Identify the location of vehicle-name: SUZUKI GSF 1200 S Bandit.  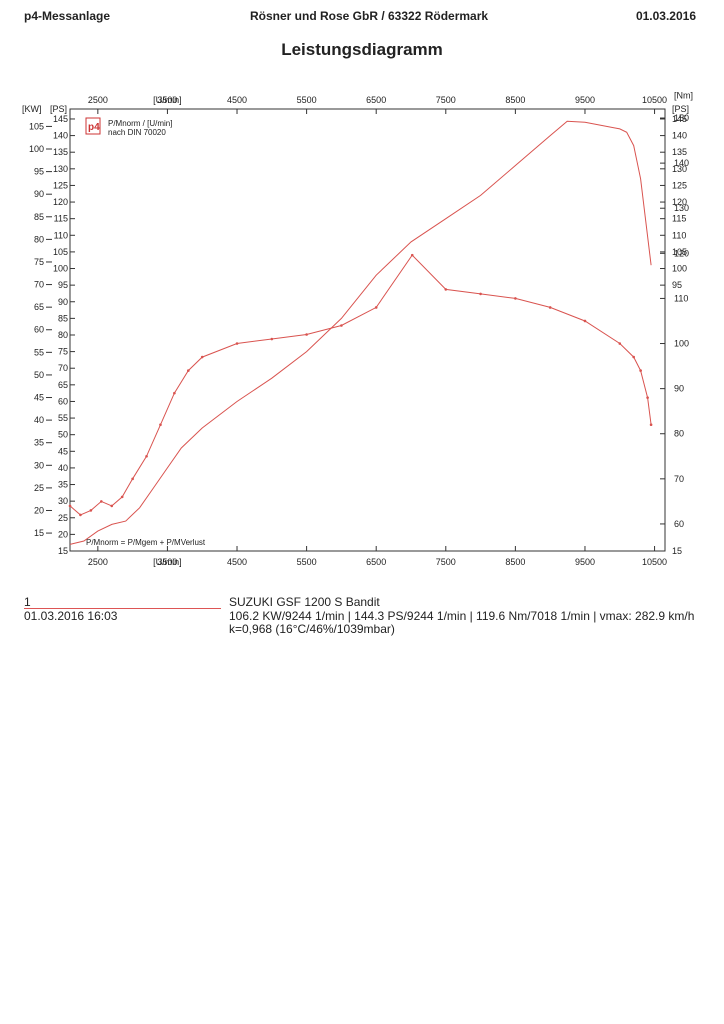
(304, 602).